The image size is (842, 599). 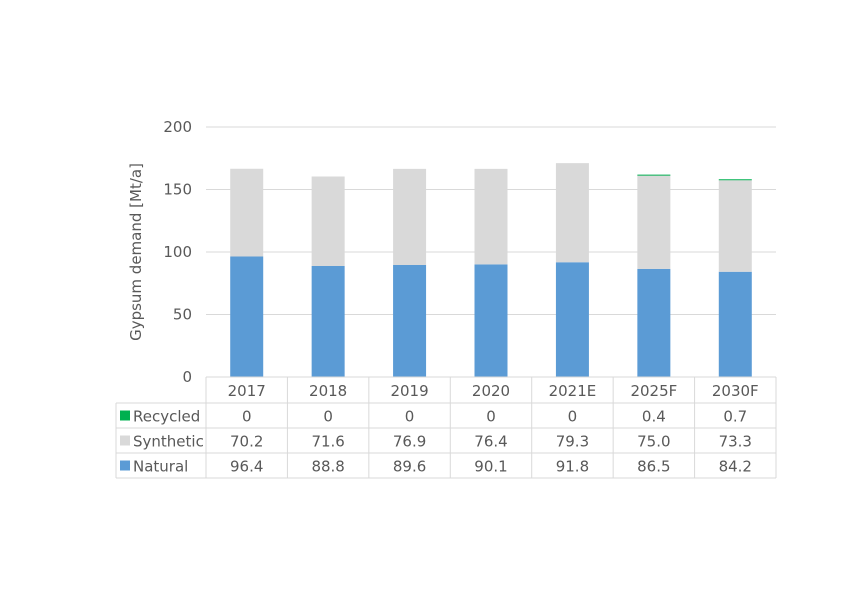 What do you see at coordinates (125, 415) in the screenshot?
I see `legend-swatch-recycled` at bounding box center [125, 415].